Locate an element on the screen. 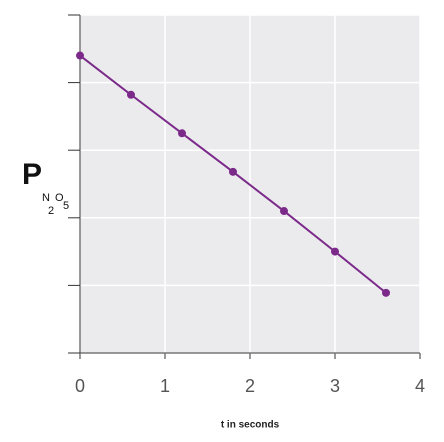 Image resolution: width=444 pixels, height=442 pixels. x-tick-label: 3 is located at coordinates (335, 386).